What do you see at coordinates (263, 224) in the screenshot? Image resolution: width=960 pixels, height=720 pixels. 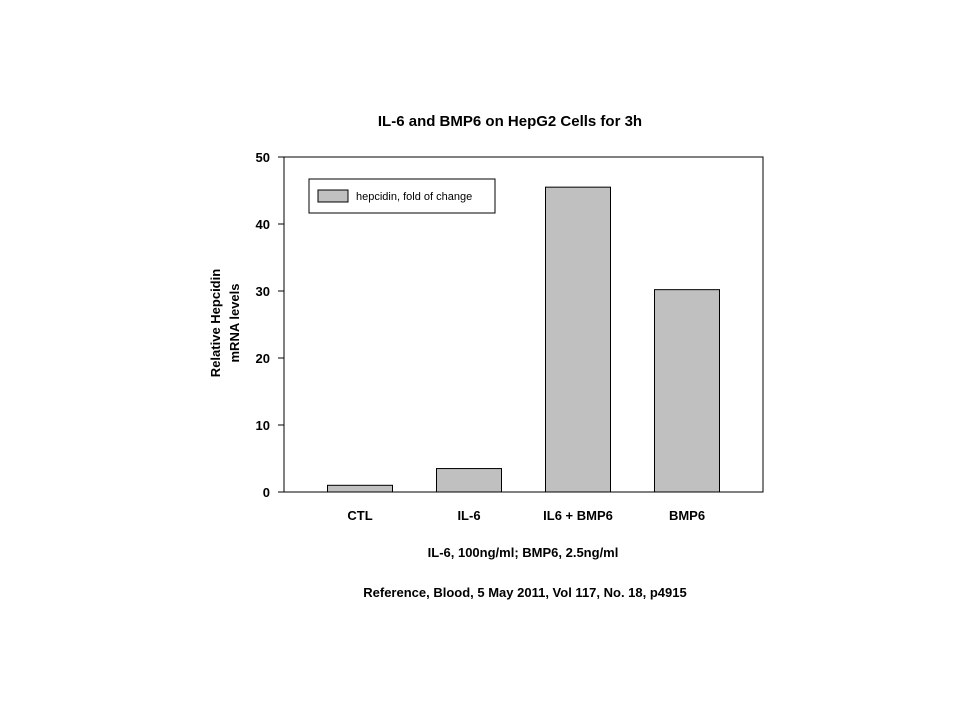 I see `y-tick-label: 40` at bounding box center [263, 224].